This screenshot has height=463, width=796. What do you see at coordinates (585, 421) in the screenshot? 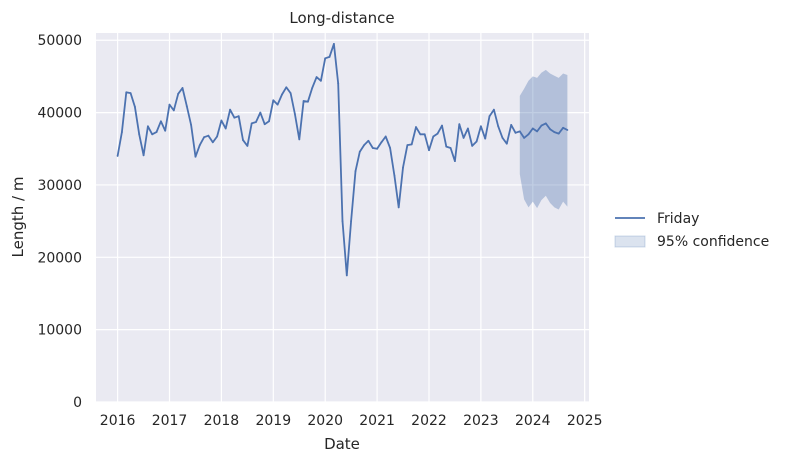
I see `x-tick-label: 2025` at bounding box center [585, 421].